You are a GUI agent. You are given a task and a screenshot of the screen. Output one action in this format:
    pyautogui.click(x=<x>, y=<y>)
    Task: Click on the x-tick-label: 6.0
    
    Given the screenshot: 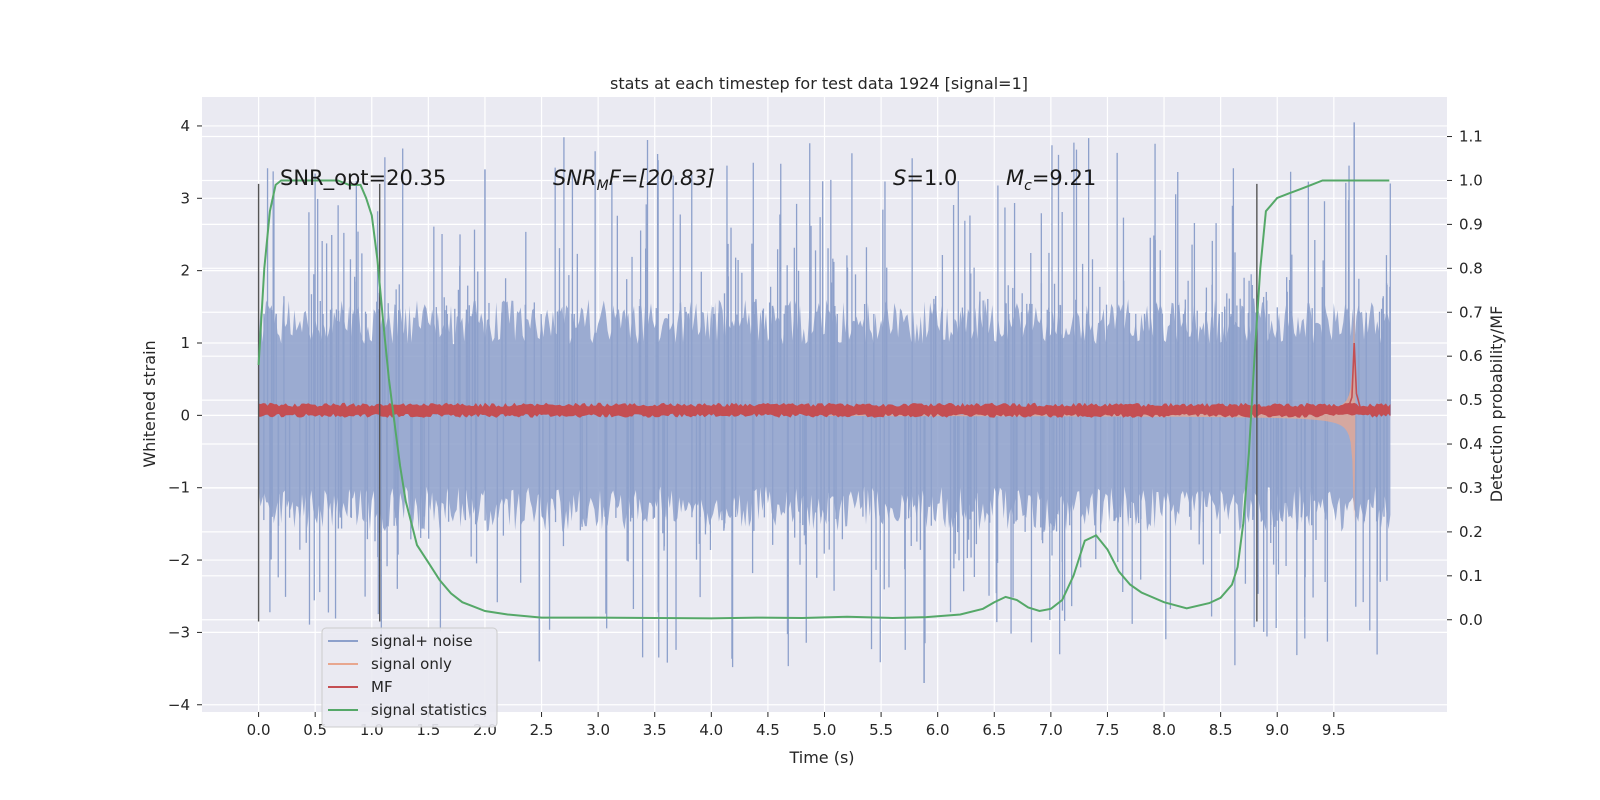 What is the action you would take?
    pyautogui.click(x=938, y=730)
    